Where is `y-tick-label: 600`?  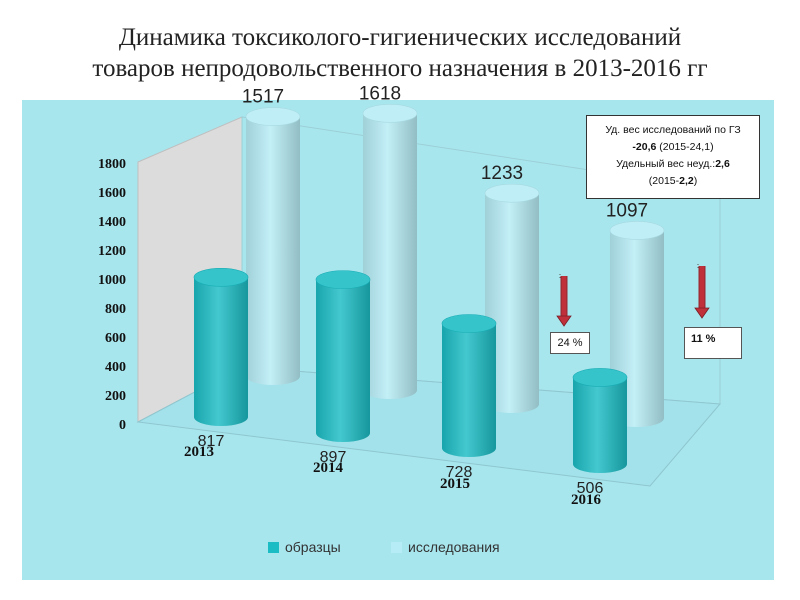
y-tick-label: 600 is located at coordinates (115, 338).